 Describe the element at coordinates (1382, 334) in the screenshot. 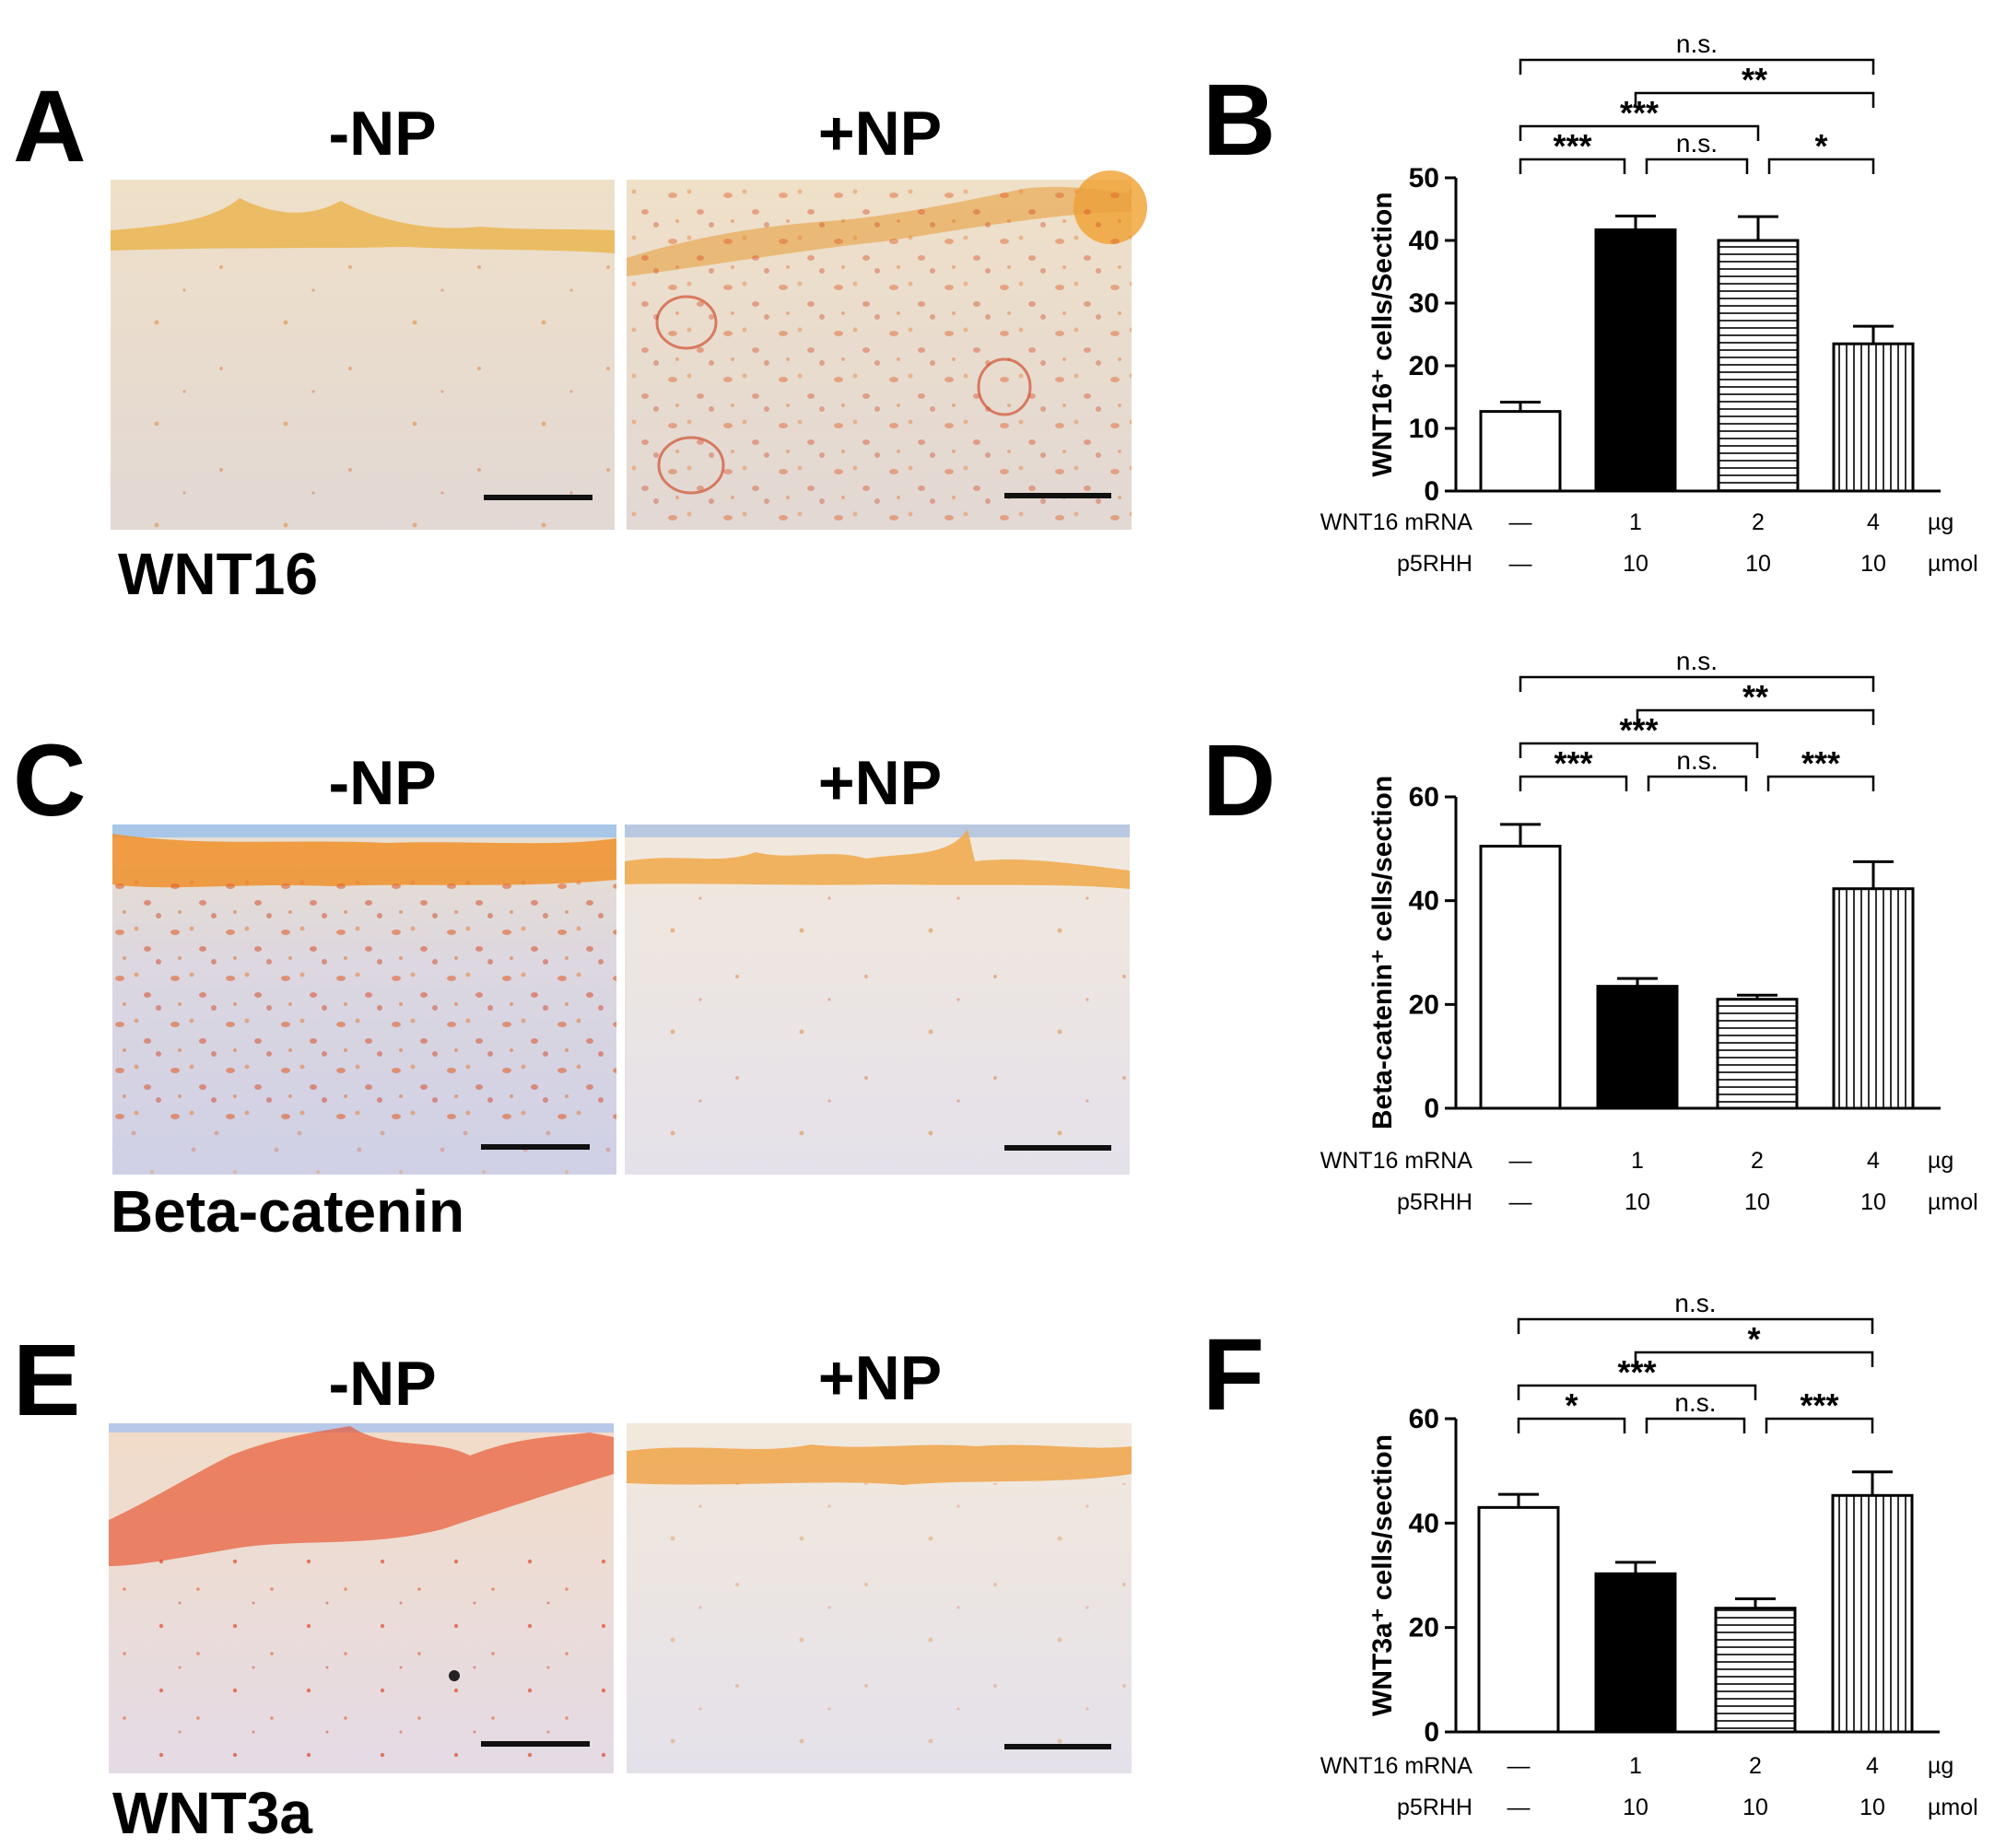

I see `y-axis-title: WNT16⁺ cells/Section` at that location.